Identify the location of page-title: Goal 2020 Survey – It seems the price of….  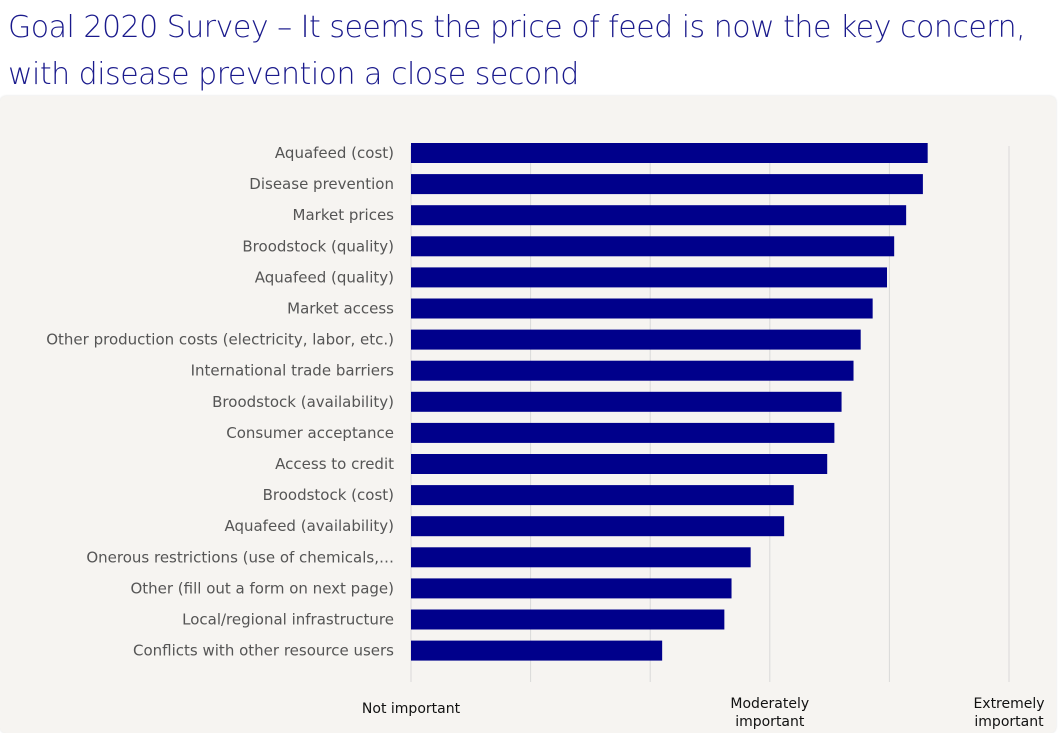
(517, 51).